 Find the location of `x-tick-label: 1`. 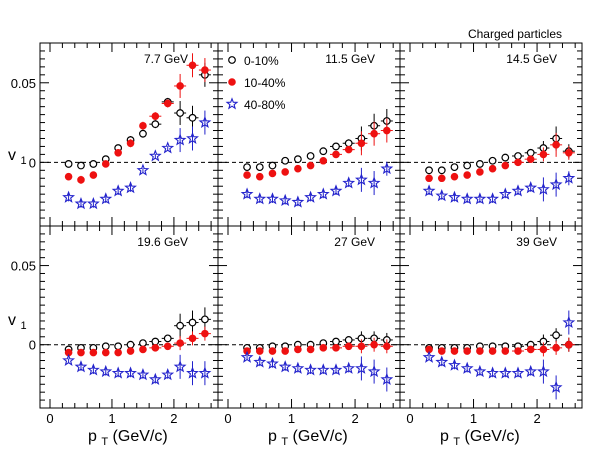

x-tick-label: 1 is located at coordinates (111, 418).